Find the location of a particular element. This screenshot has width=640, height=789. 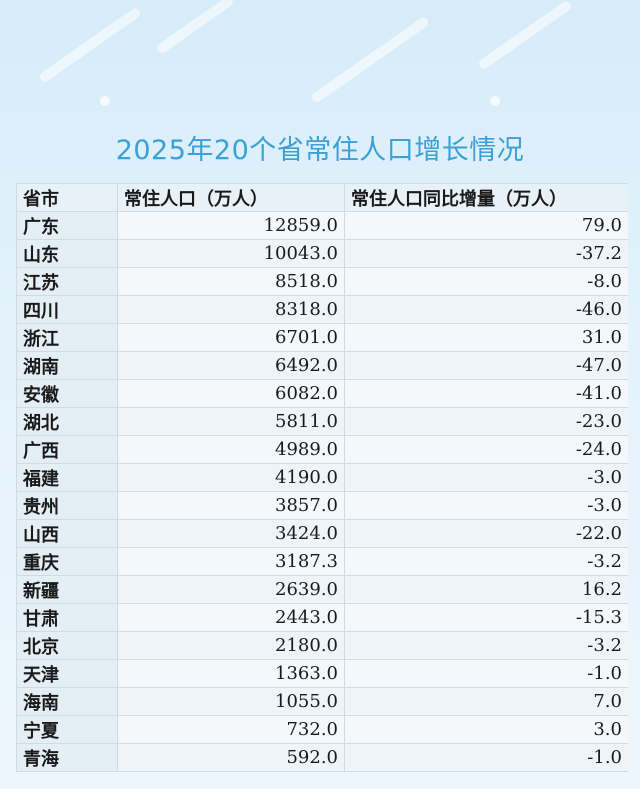

table-row: 湖北 5811.0 -23.0 is located at coordinates (322, 421).